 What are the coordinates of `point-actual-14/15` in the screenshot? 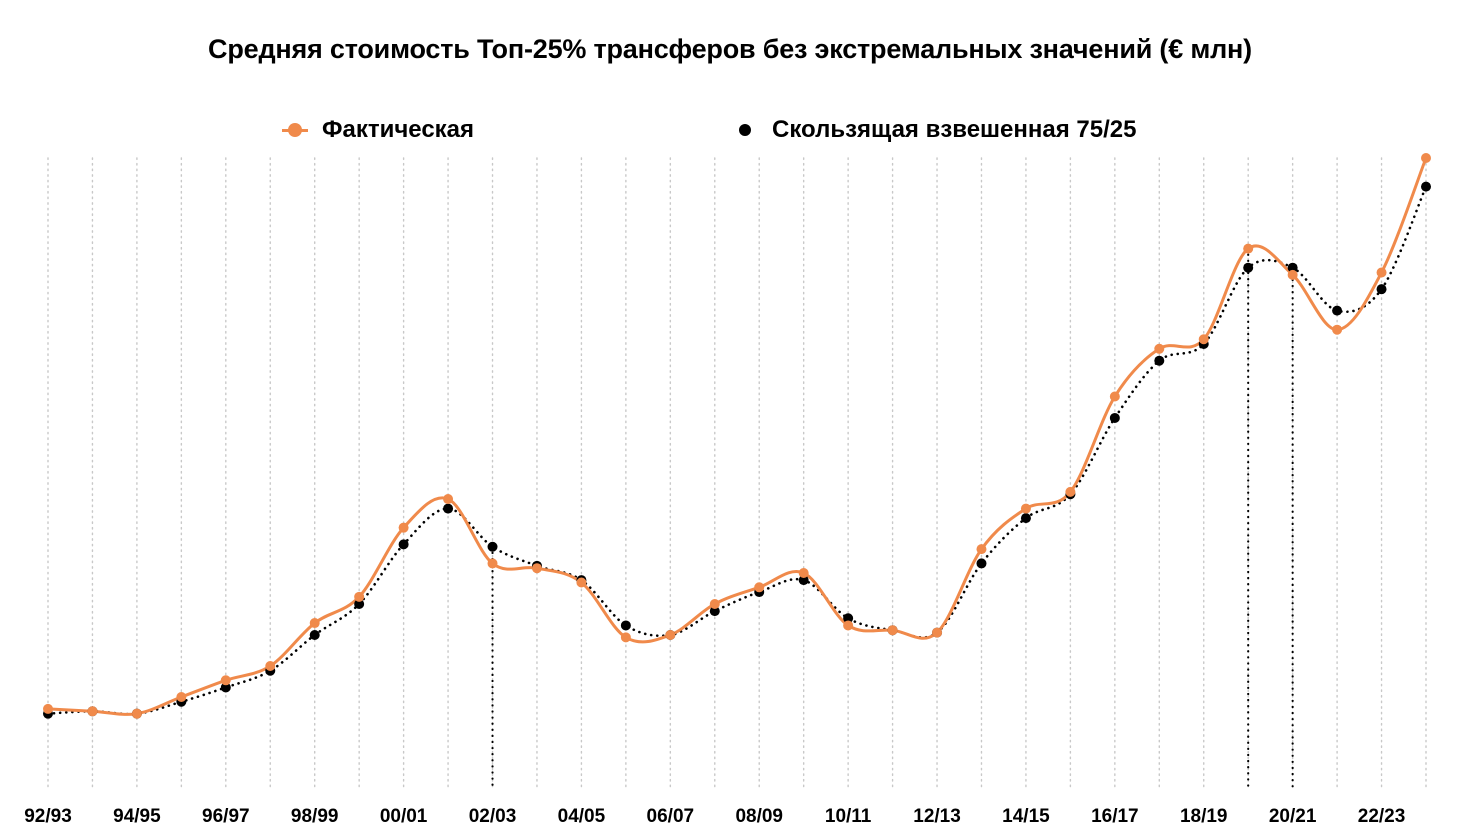 It's located at (1025, 508).